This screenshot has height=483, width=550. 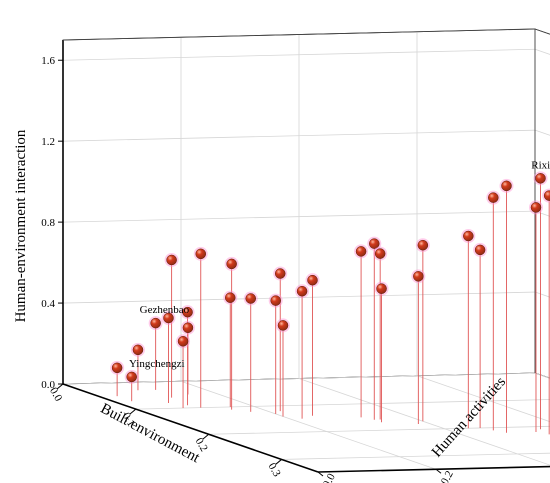 What do you see at coordinates (48, 61) in the screenshot?
I see `z-tick-label: 1.6` at bounding box center [48, 61].